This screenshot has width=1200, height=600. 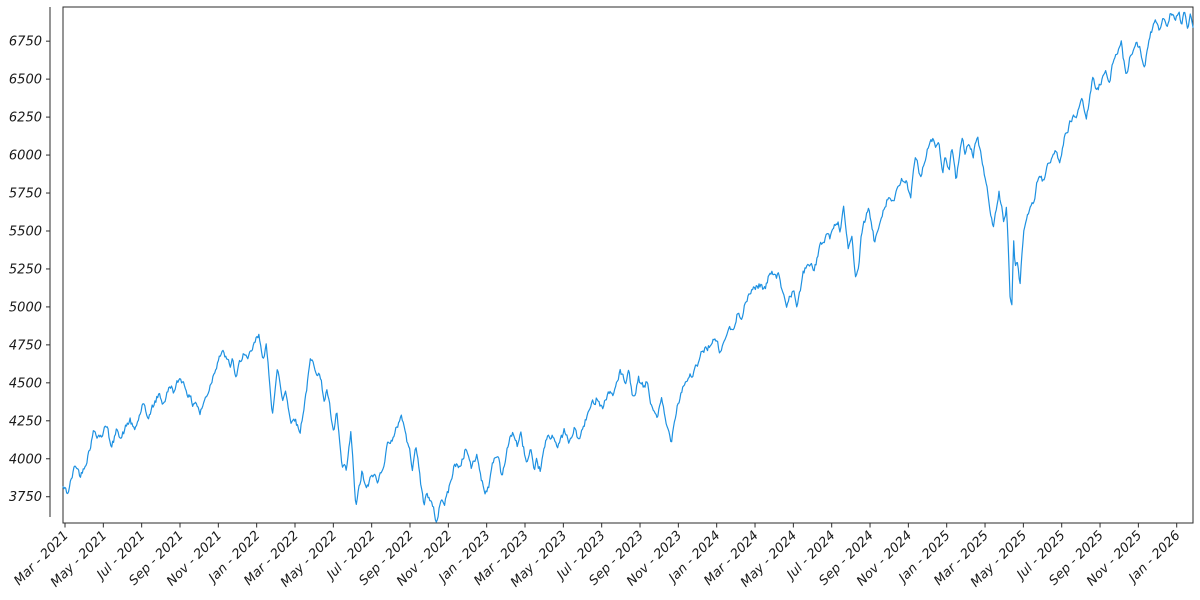 What do you see at coordinates (25, 383) in the screenshot?
I see `y-tick-label: 4500` at bounding box center [25, 383].